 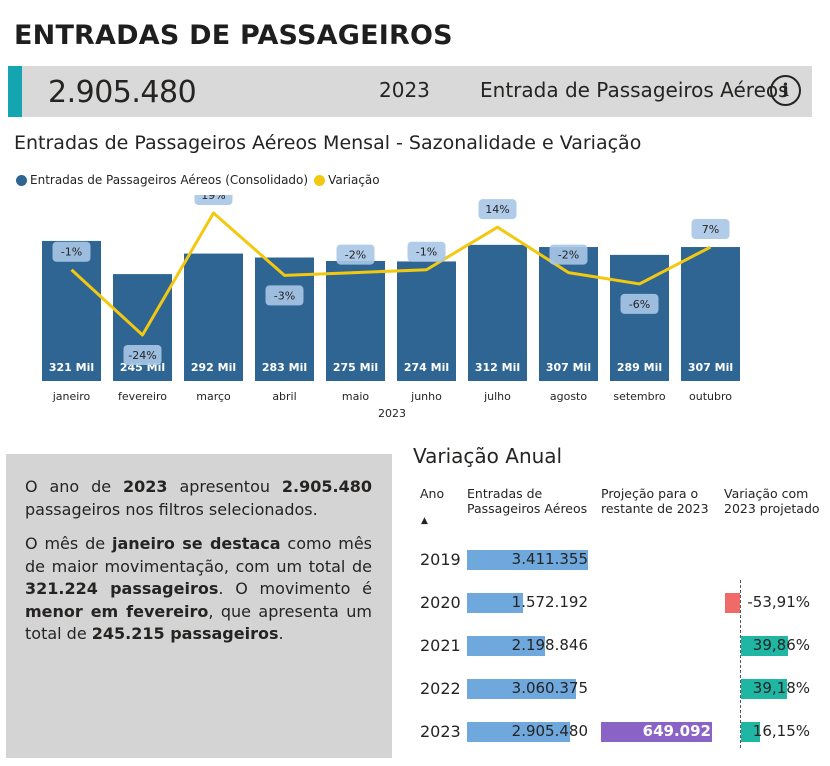 I want to click on row-year-2020: 2020, so click(x=440, y=602).